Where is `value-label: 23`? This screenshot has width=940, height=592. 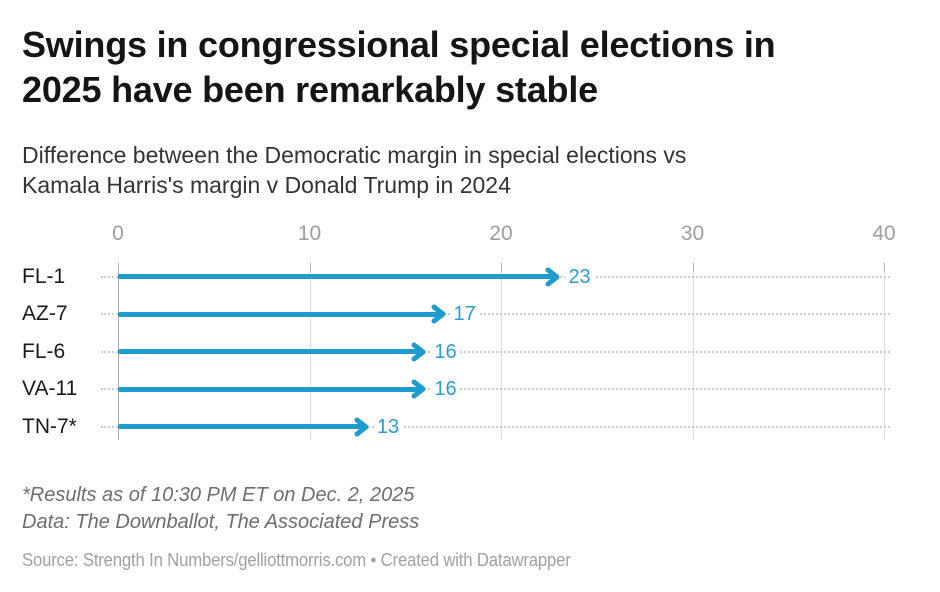 value-label: 23 is located at coordinates (579, 276).